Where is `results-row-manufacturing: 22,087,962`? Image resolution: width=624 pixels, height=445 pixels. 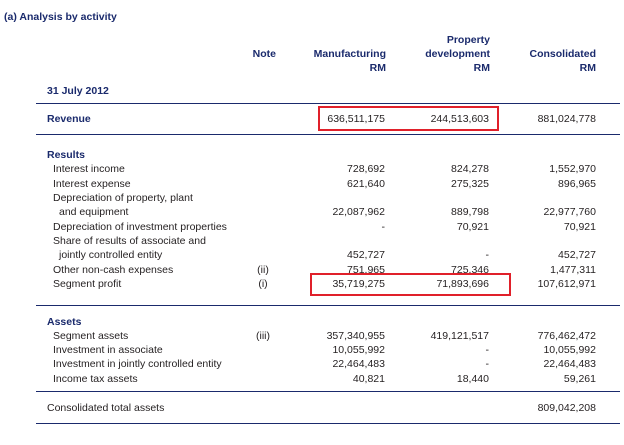
results-row-manufacturing: 22,087,962 is located at coordinates (358, 212).